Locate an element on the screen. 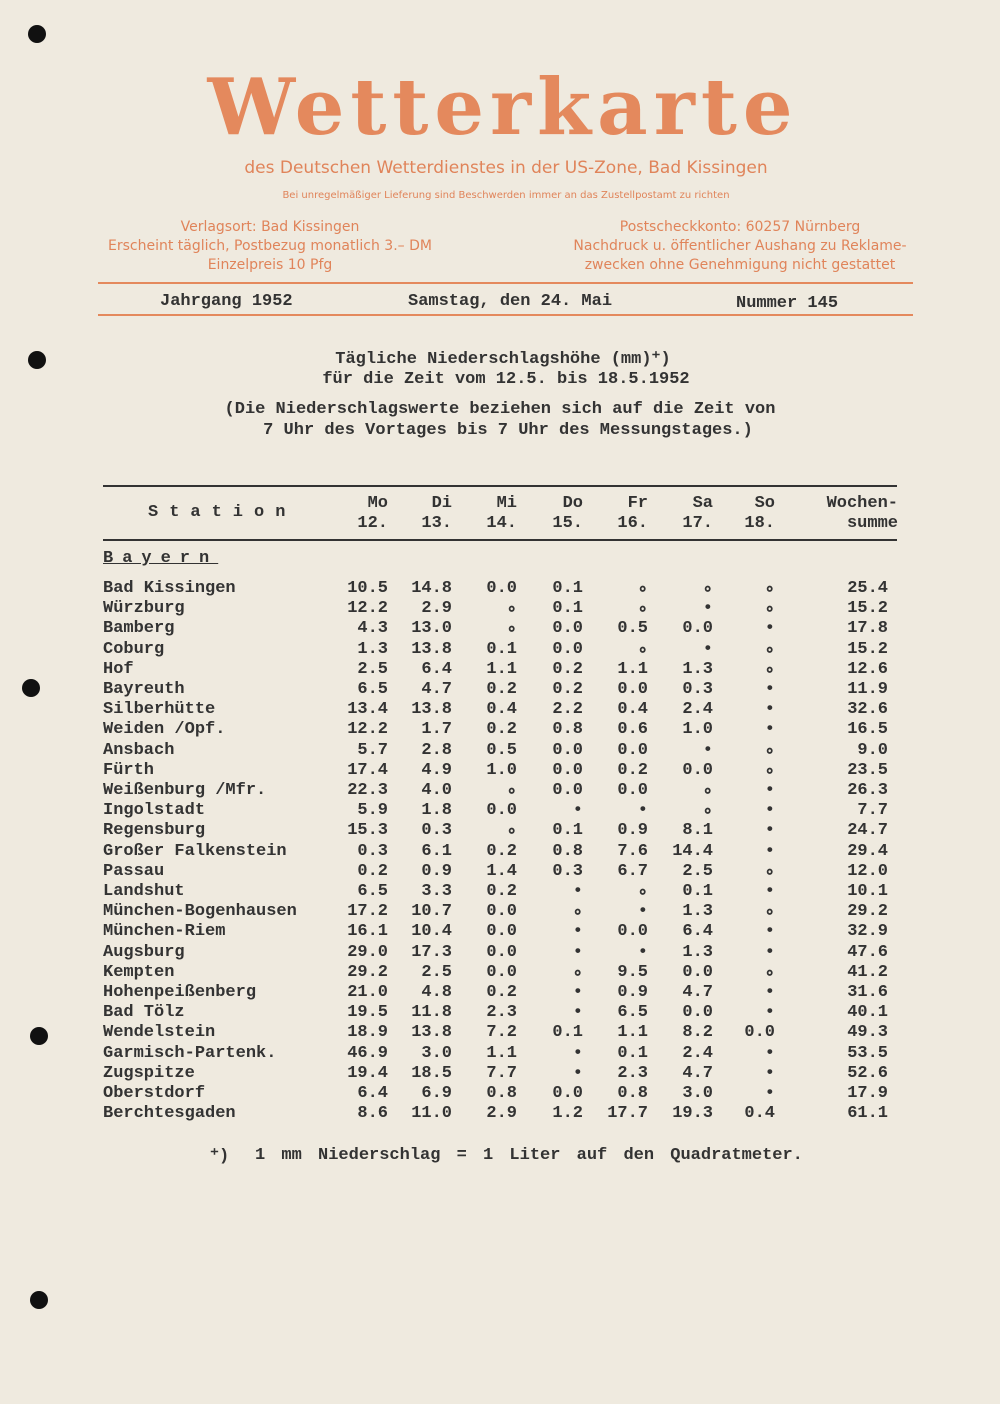  table-cell: 17.4 is located at coordinates (367, 770).